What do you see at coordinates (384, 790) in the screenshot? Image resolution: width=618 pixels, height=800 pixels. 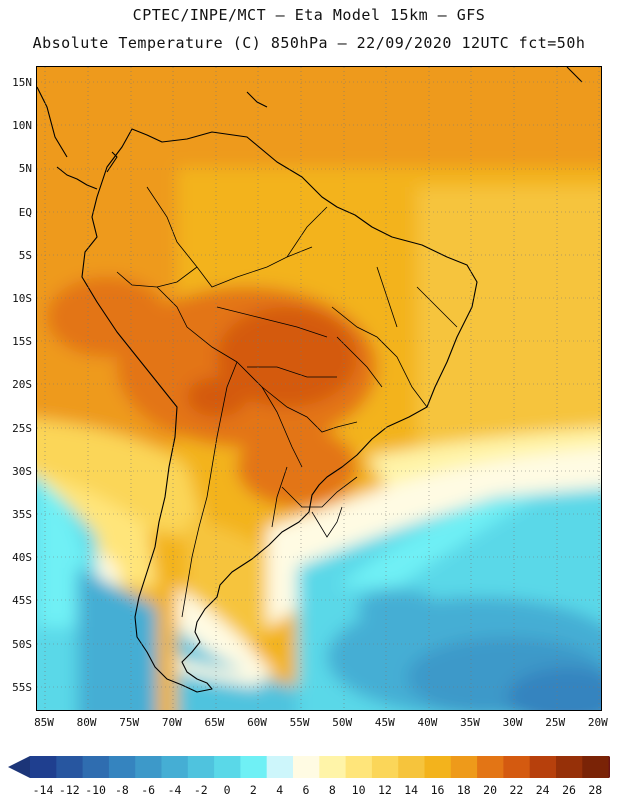 I see `legend-label: 12` at bounding box center [384, 790].